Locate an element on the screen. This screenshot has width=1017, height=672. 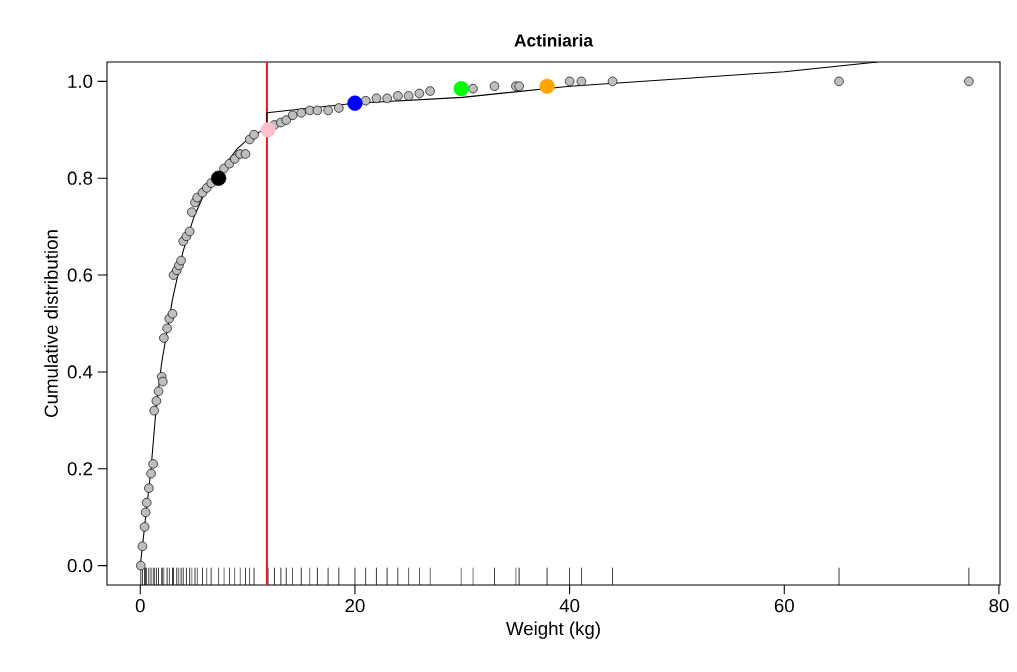
x-tick-label: 60 is located at coordinates (784, 606).